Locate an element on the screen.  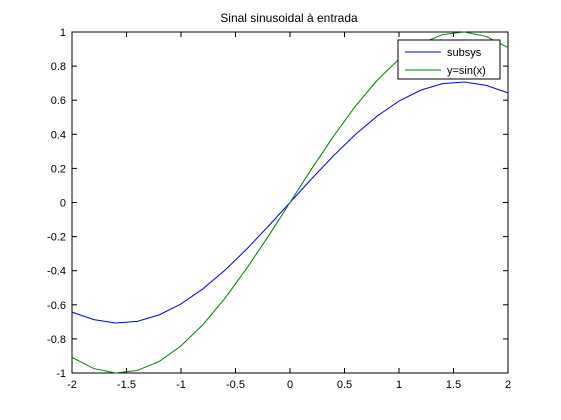
y-tick-label: -0.6 is located at coordinates (56, 306).